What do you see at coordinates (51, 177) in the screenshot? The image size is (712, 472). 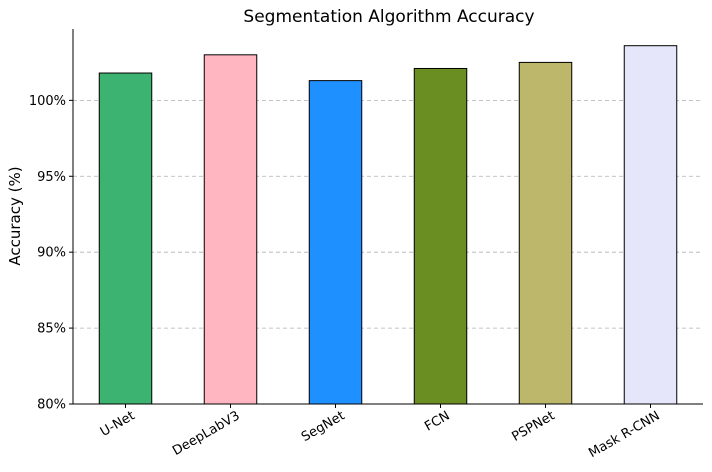 I see `y-tick-label: 95%` at bounding box center [51, 177].